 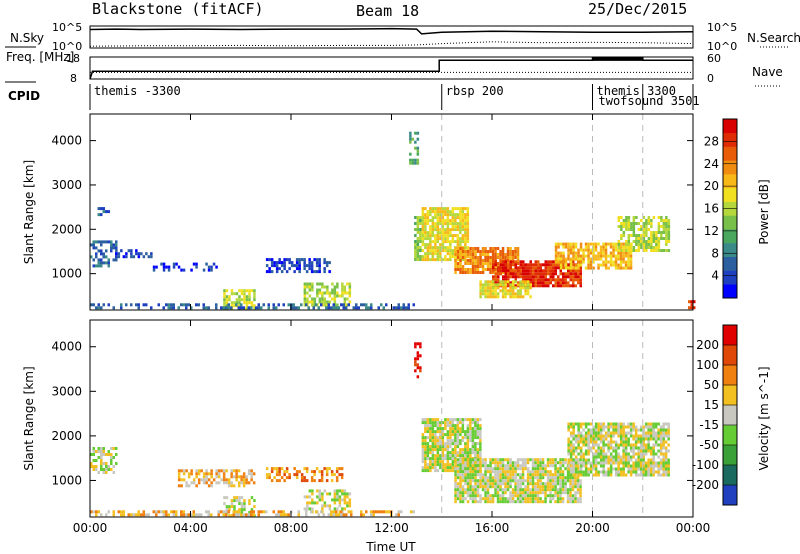 I want to click on ytick-label: 1000, so click(x=66, y=480).